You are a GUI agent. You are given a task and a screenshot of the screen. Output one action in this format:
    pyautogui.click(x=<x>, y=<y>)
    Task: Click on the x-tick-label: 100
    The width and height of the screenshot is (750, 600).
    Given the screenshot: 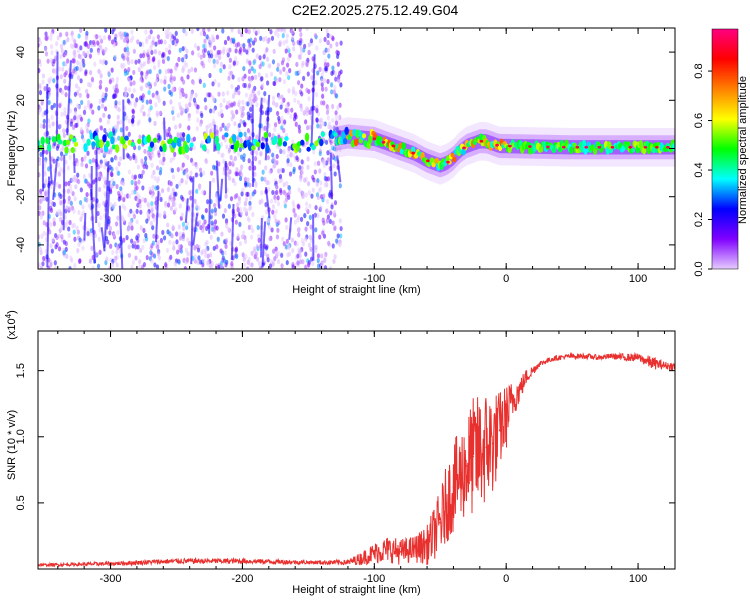 What is the action you would take?
    pyautogui.click(x=638, y=579)
    